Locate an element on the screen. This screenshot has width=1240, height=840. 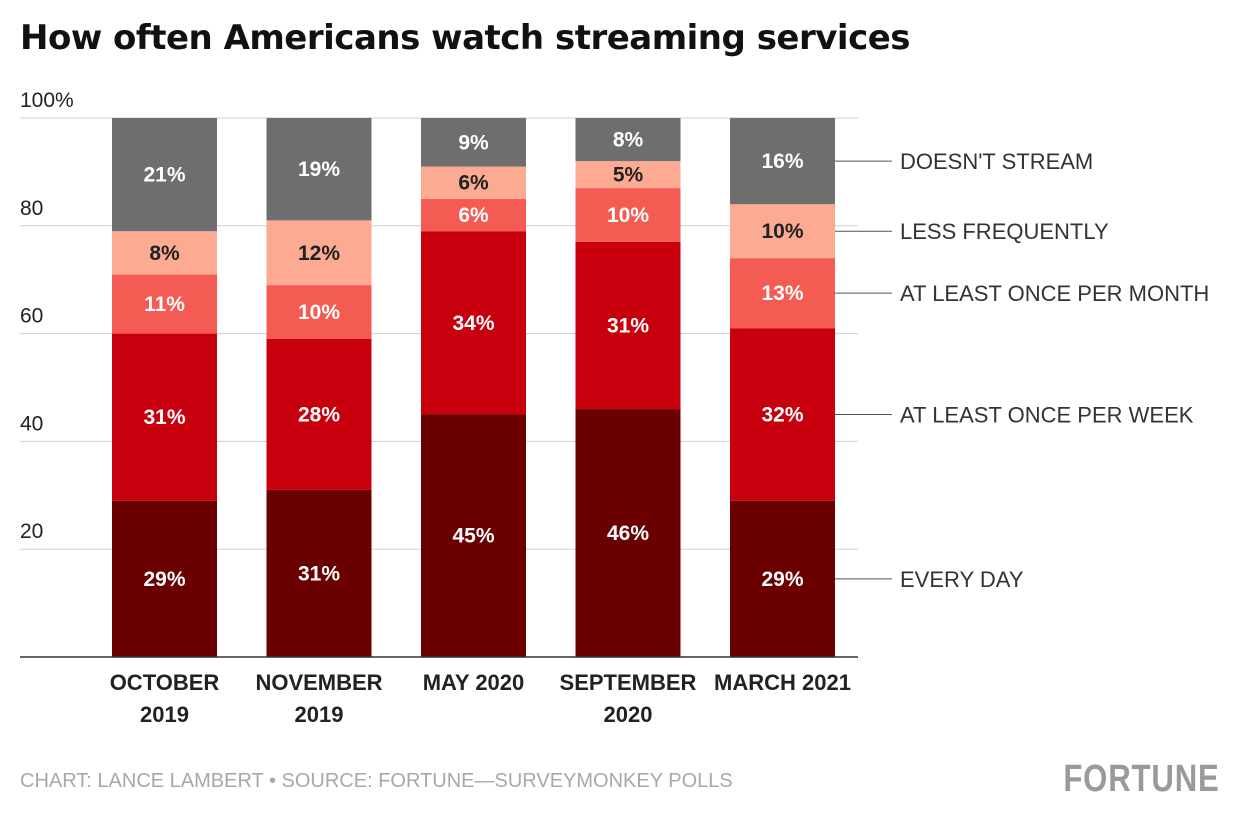
brand-logo: FORTUNE is located at coordinates (1141, 779).